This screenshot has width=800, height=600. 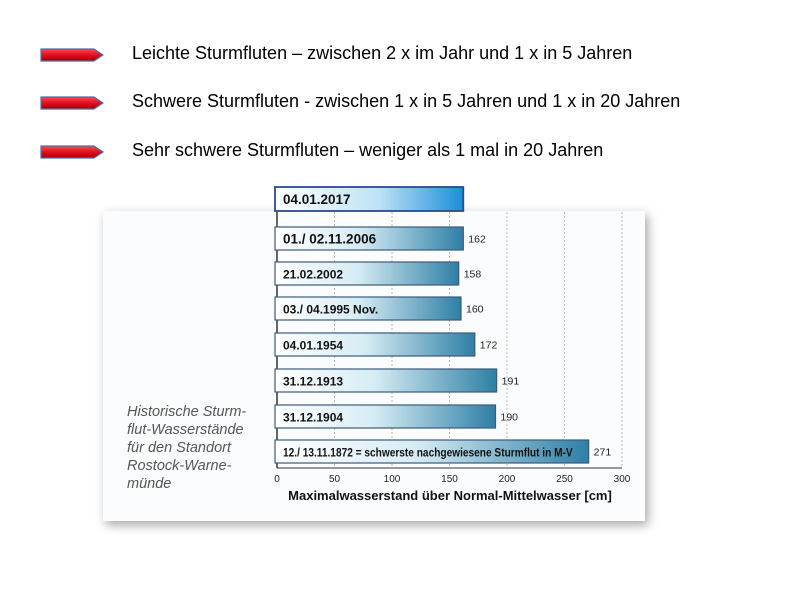 I want to click on bar-category-label: 21.02.2002, so click(x=313, y=275).